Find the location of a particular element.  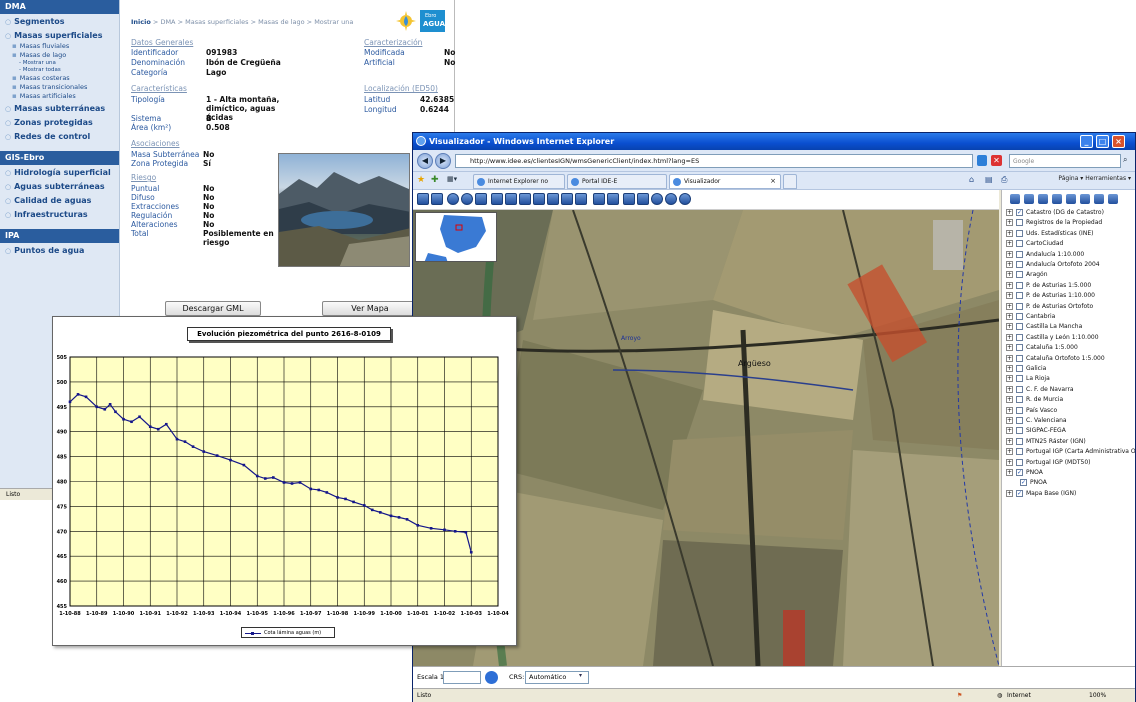

descargar-gml-button: Descargar GML is located at coordinates (213, 308).